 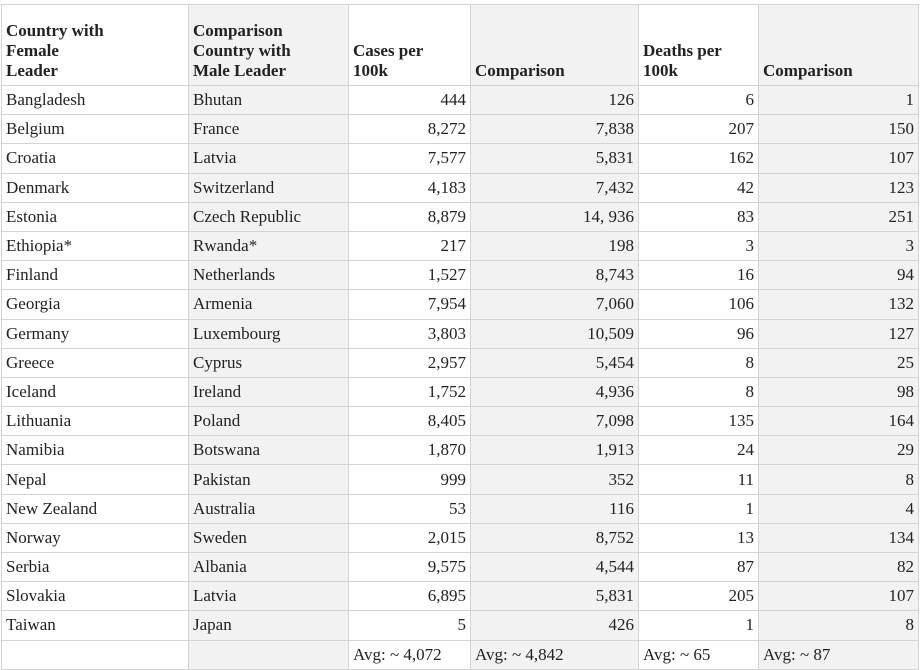 What do you see at coordinates (838, 392) in the screenshot?
I see `table-cell: 98` at bounding box center [838, 392].